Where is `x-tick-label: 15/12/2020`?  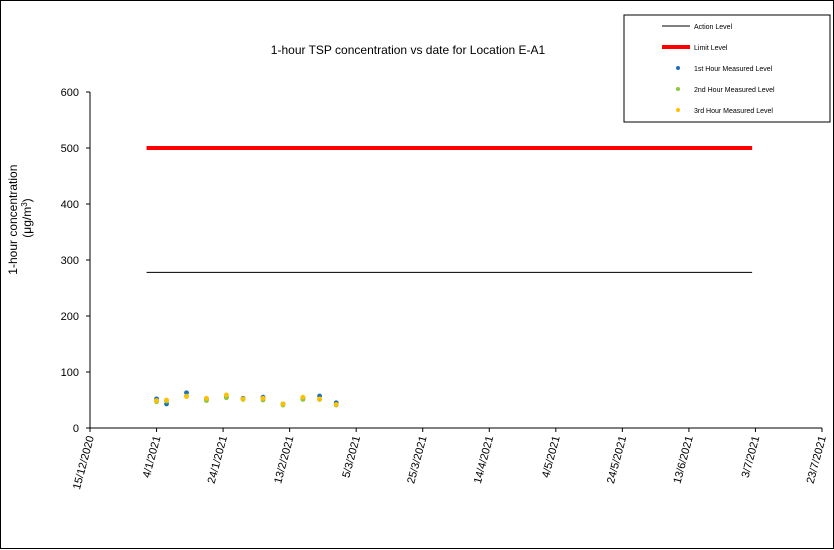 x-tick-label: 15/12/2020 is located at coordinates (84, 463).